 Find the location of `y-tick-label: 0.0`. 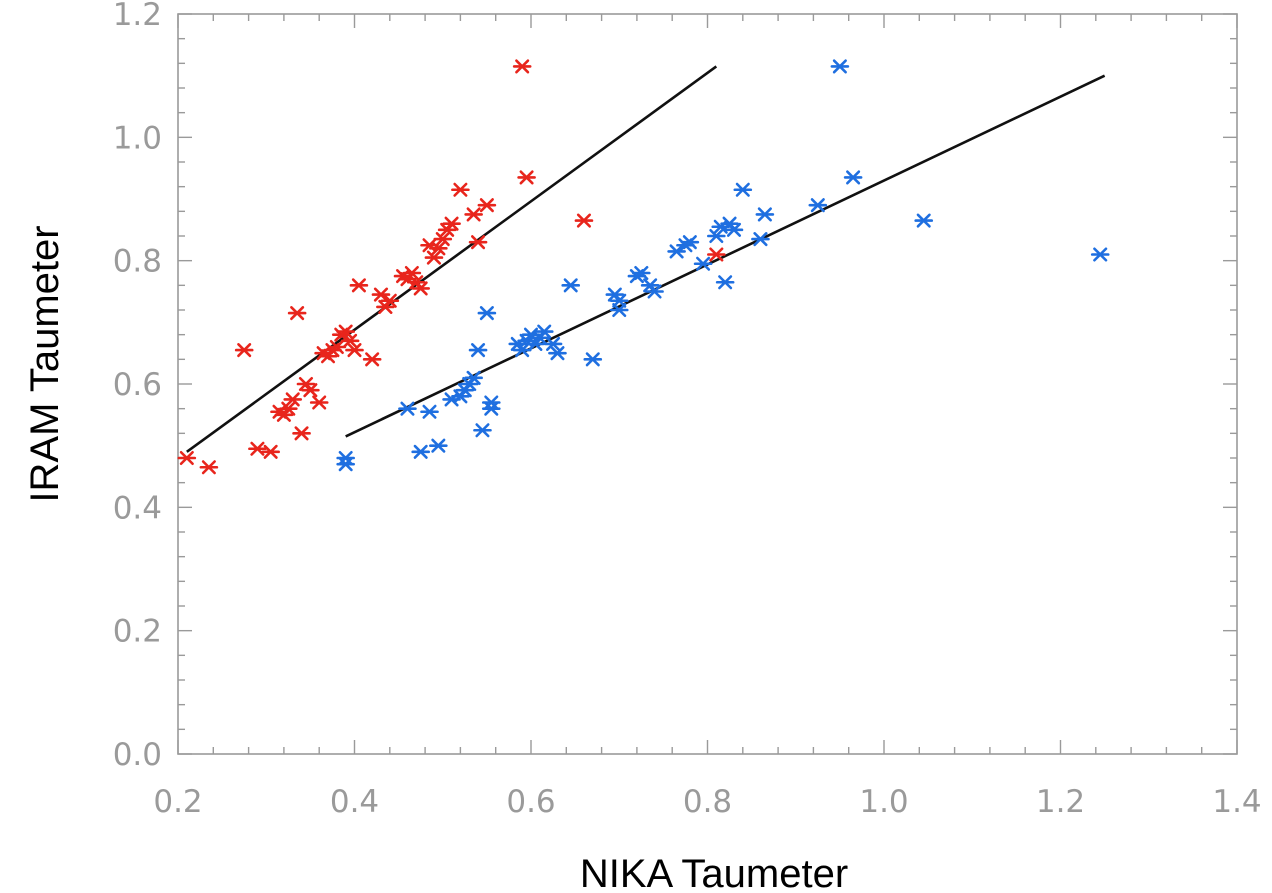

y-tick-label: 0.0 is located at coordinates (137, 755).